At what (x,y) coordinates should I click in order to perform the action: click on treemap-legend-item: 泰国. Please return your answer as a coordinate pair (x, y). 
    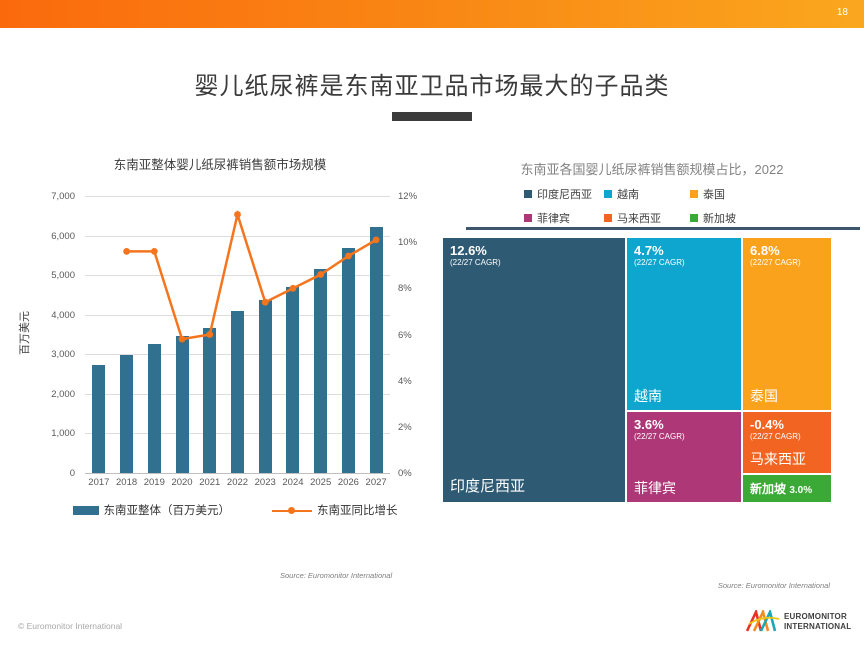
    Looking at the image, I should click on (713, 194).